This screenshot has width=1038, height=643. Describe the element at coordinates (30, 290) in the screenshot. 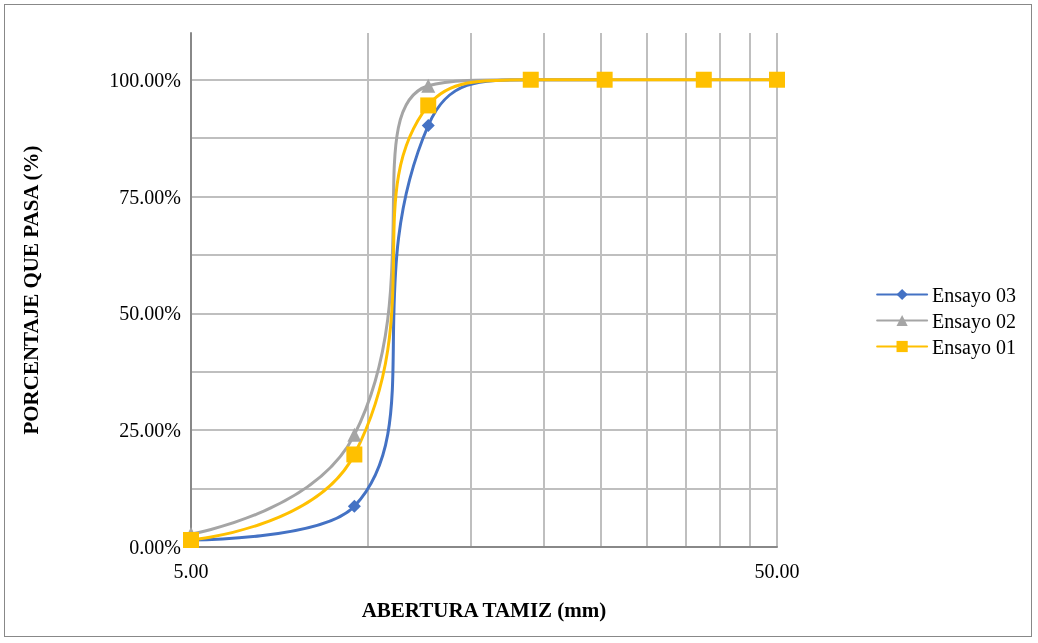

I see `y-axis-title: PORCENTAJE QUE PASA (%)` at that location.